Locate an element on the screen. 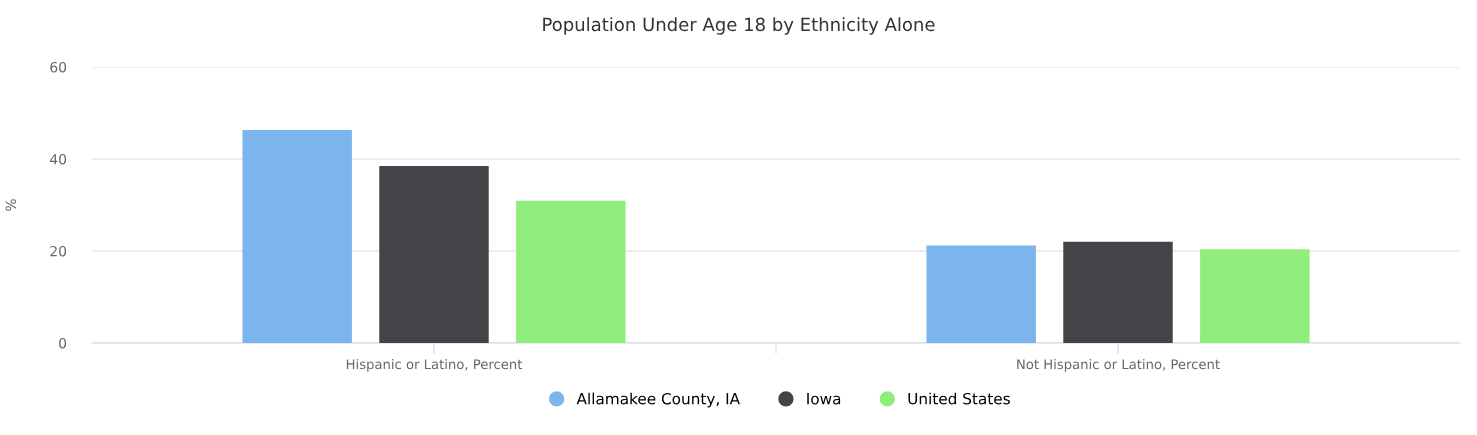 This screenshot has height=435, width=1477. y-tick-label: 60 is located at coordinates (58, 67).